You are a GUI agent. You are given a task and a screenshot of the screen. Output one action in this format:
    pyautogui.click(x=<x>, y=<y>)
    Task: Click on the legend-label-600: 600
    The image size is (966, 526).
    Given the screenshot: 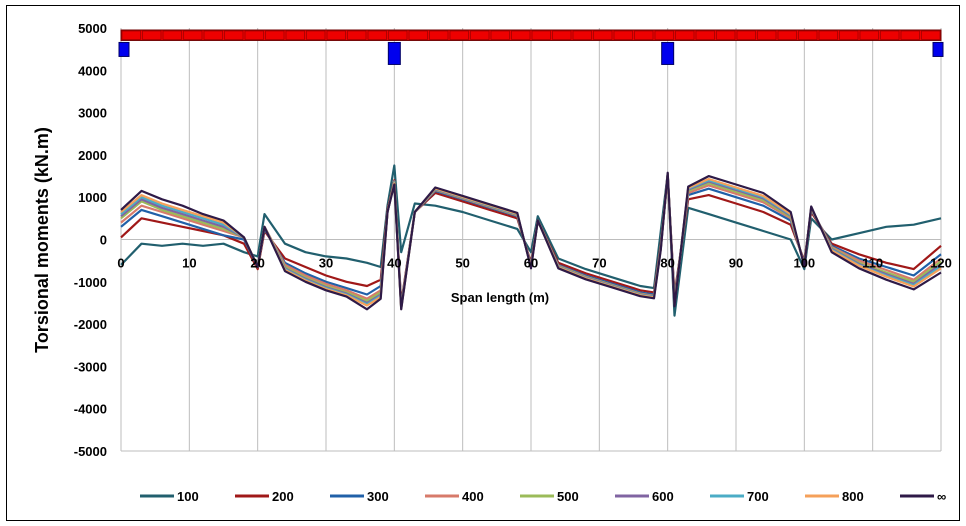 What is the action you would take?
    pyautogui.click(x=663, y=496)
    